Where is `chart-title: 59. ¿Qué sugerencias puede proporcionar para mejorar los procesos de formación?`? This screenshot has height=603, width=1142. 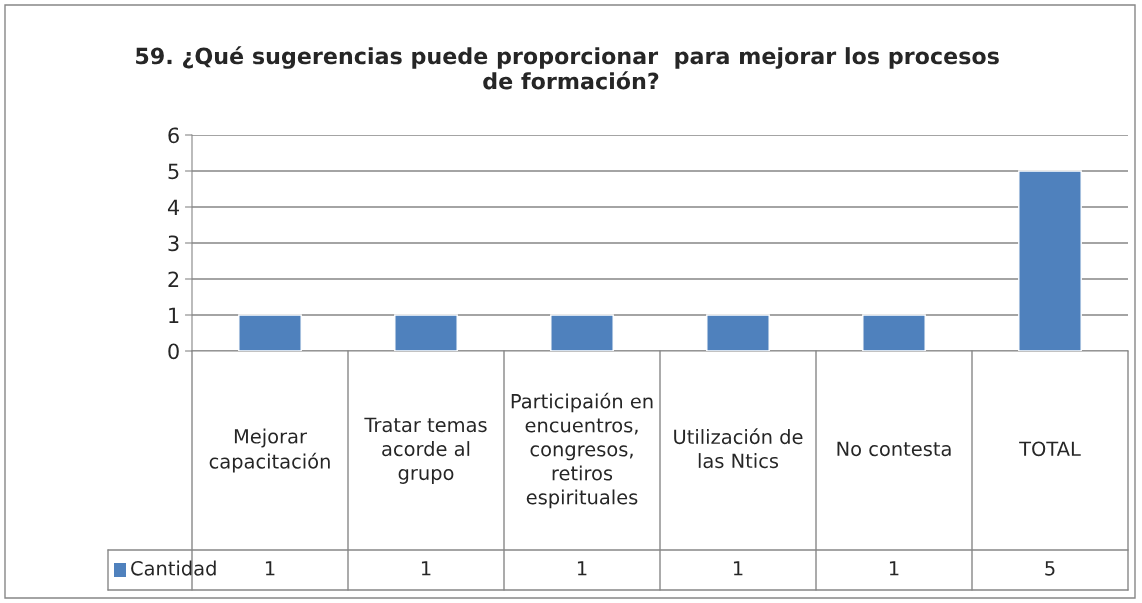 chart-title: 59. ¿Qué sugerencias puede proporcionar para mejorar los procesos de formación? is located at coordinates (567, 68).